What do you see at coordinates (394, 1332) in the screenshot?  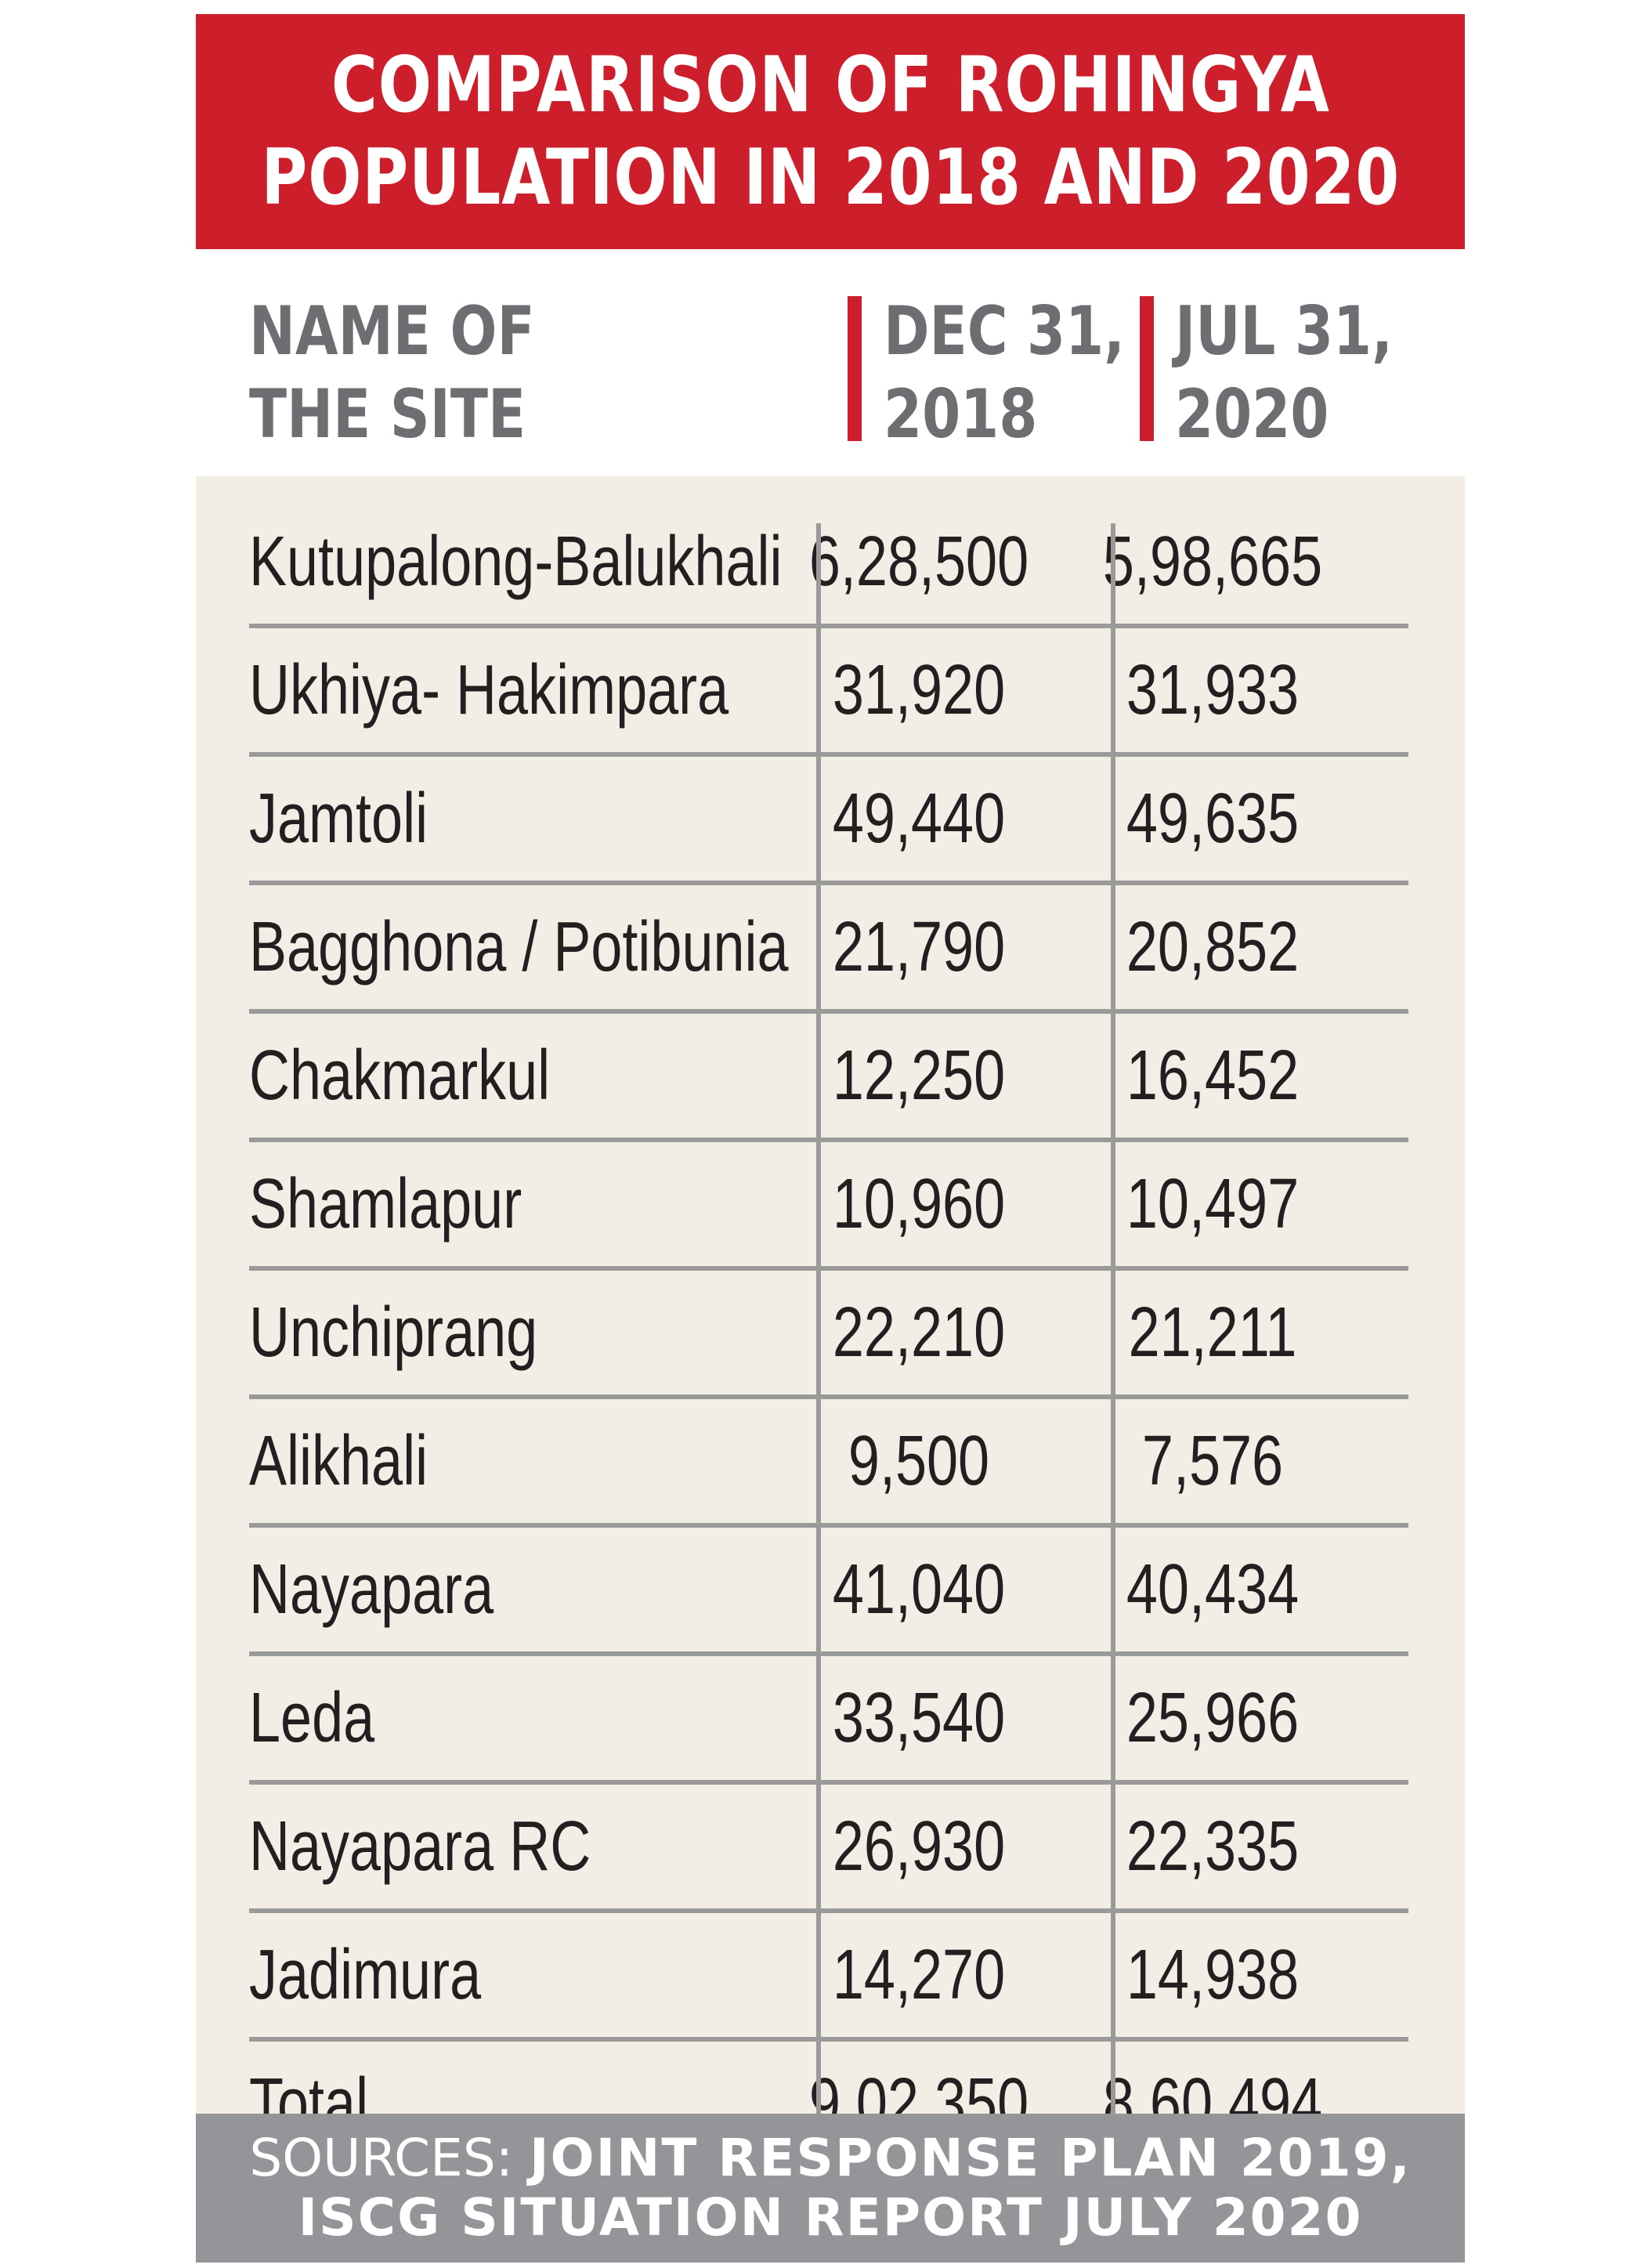 I see `site-name: Unchiprang` at bounding box center [394, 1332].